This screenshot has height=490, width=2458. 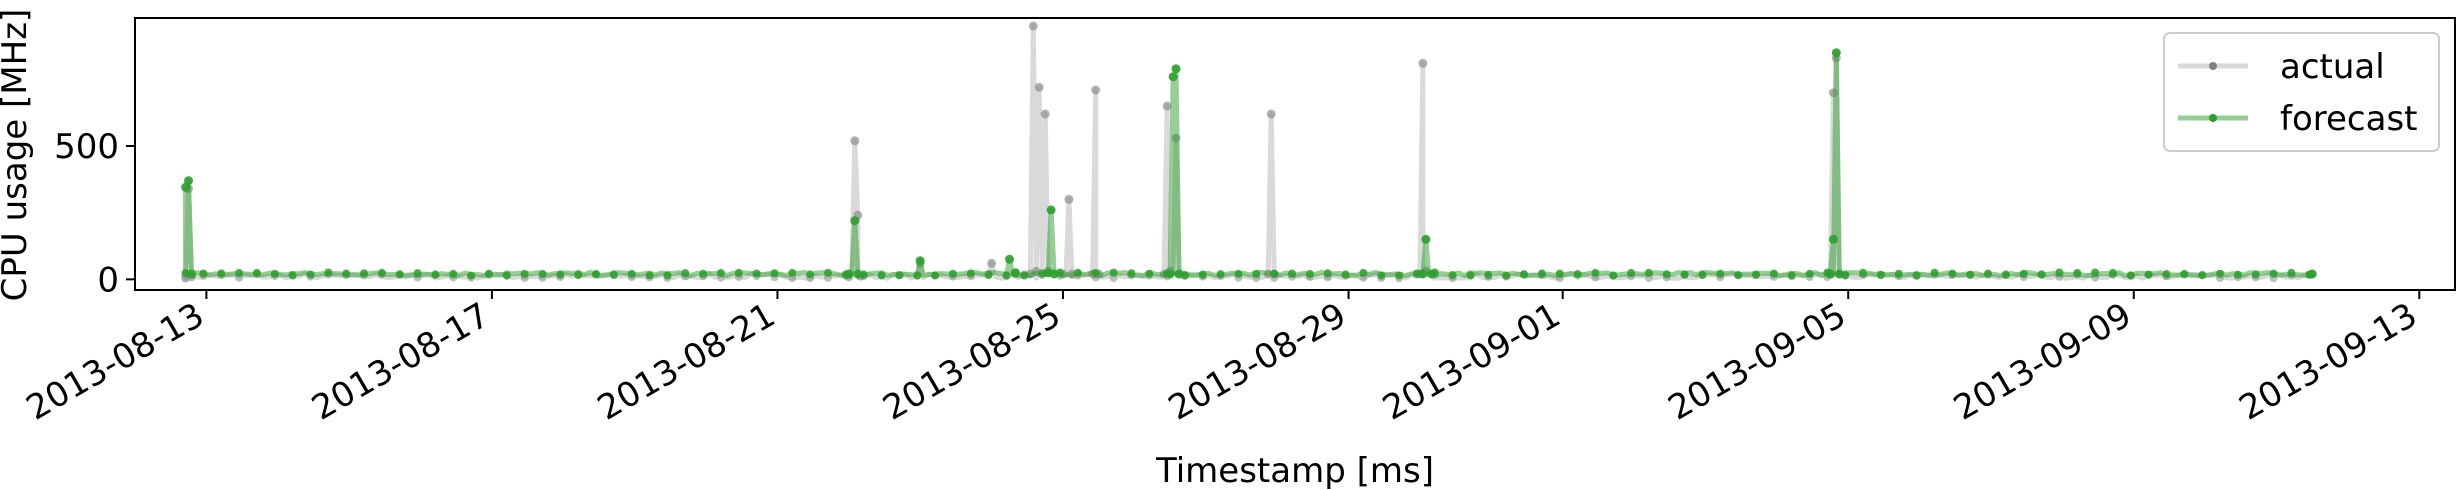 I want to click on y-tick-label: 500, so click(x=86, y=147).